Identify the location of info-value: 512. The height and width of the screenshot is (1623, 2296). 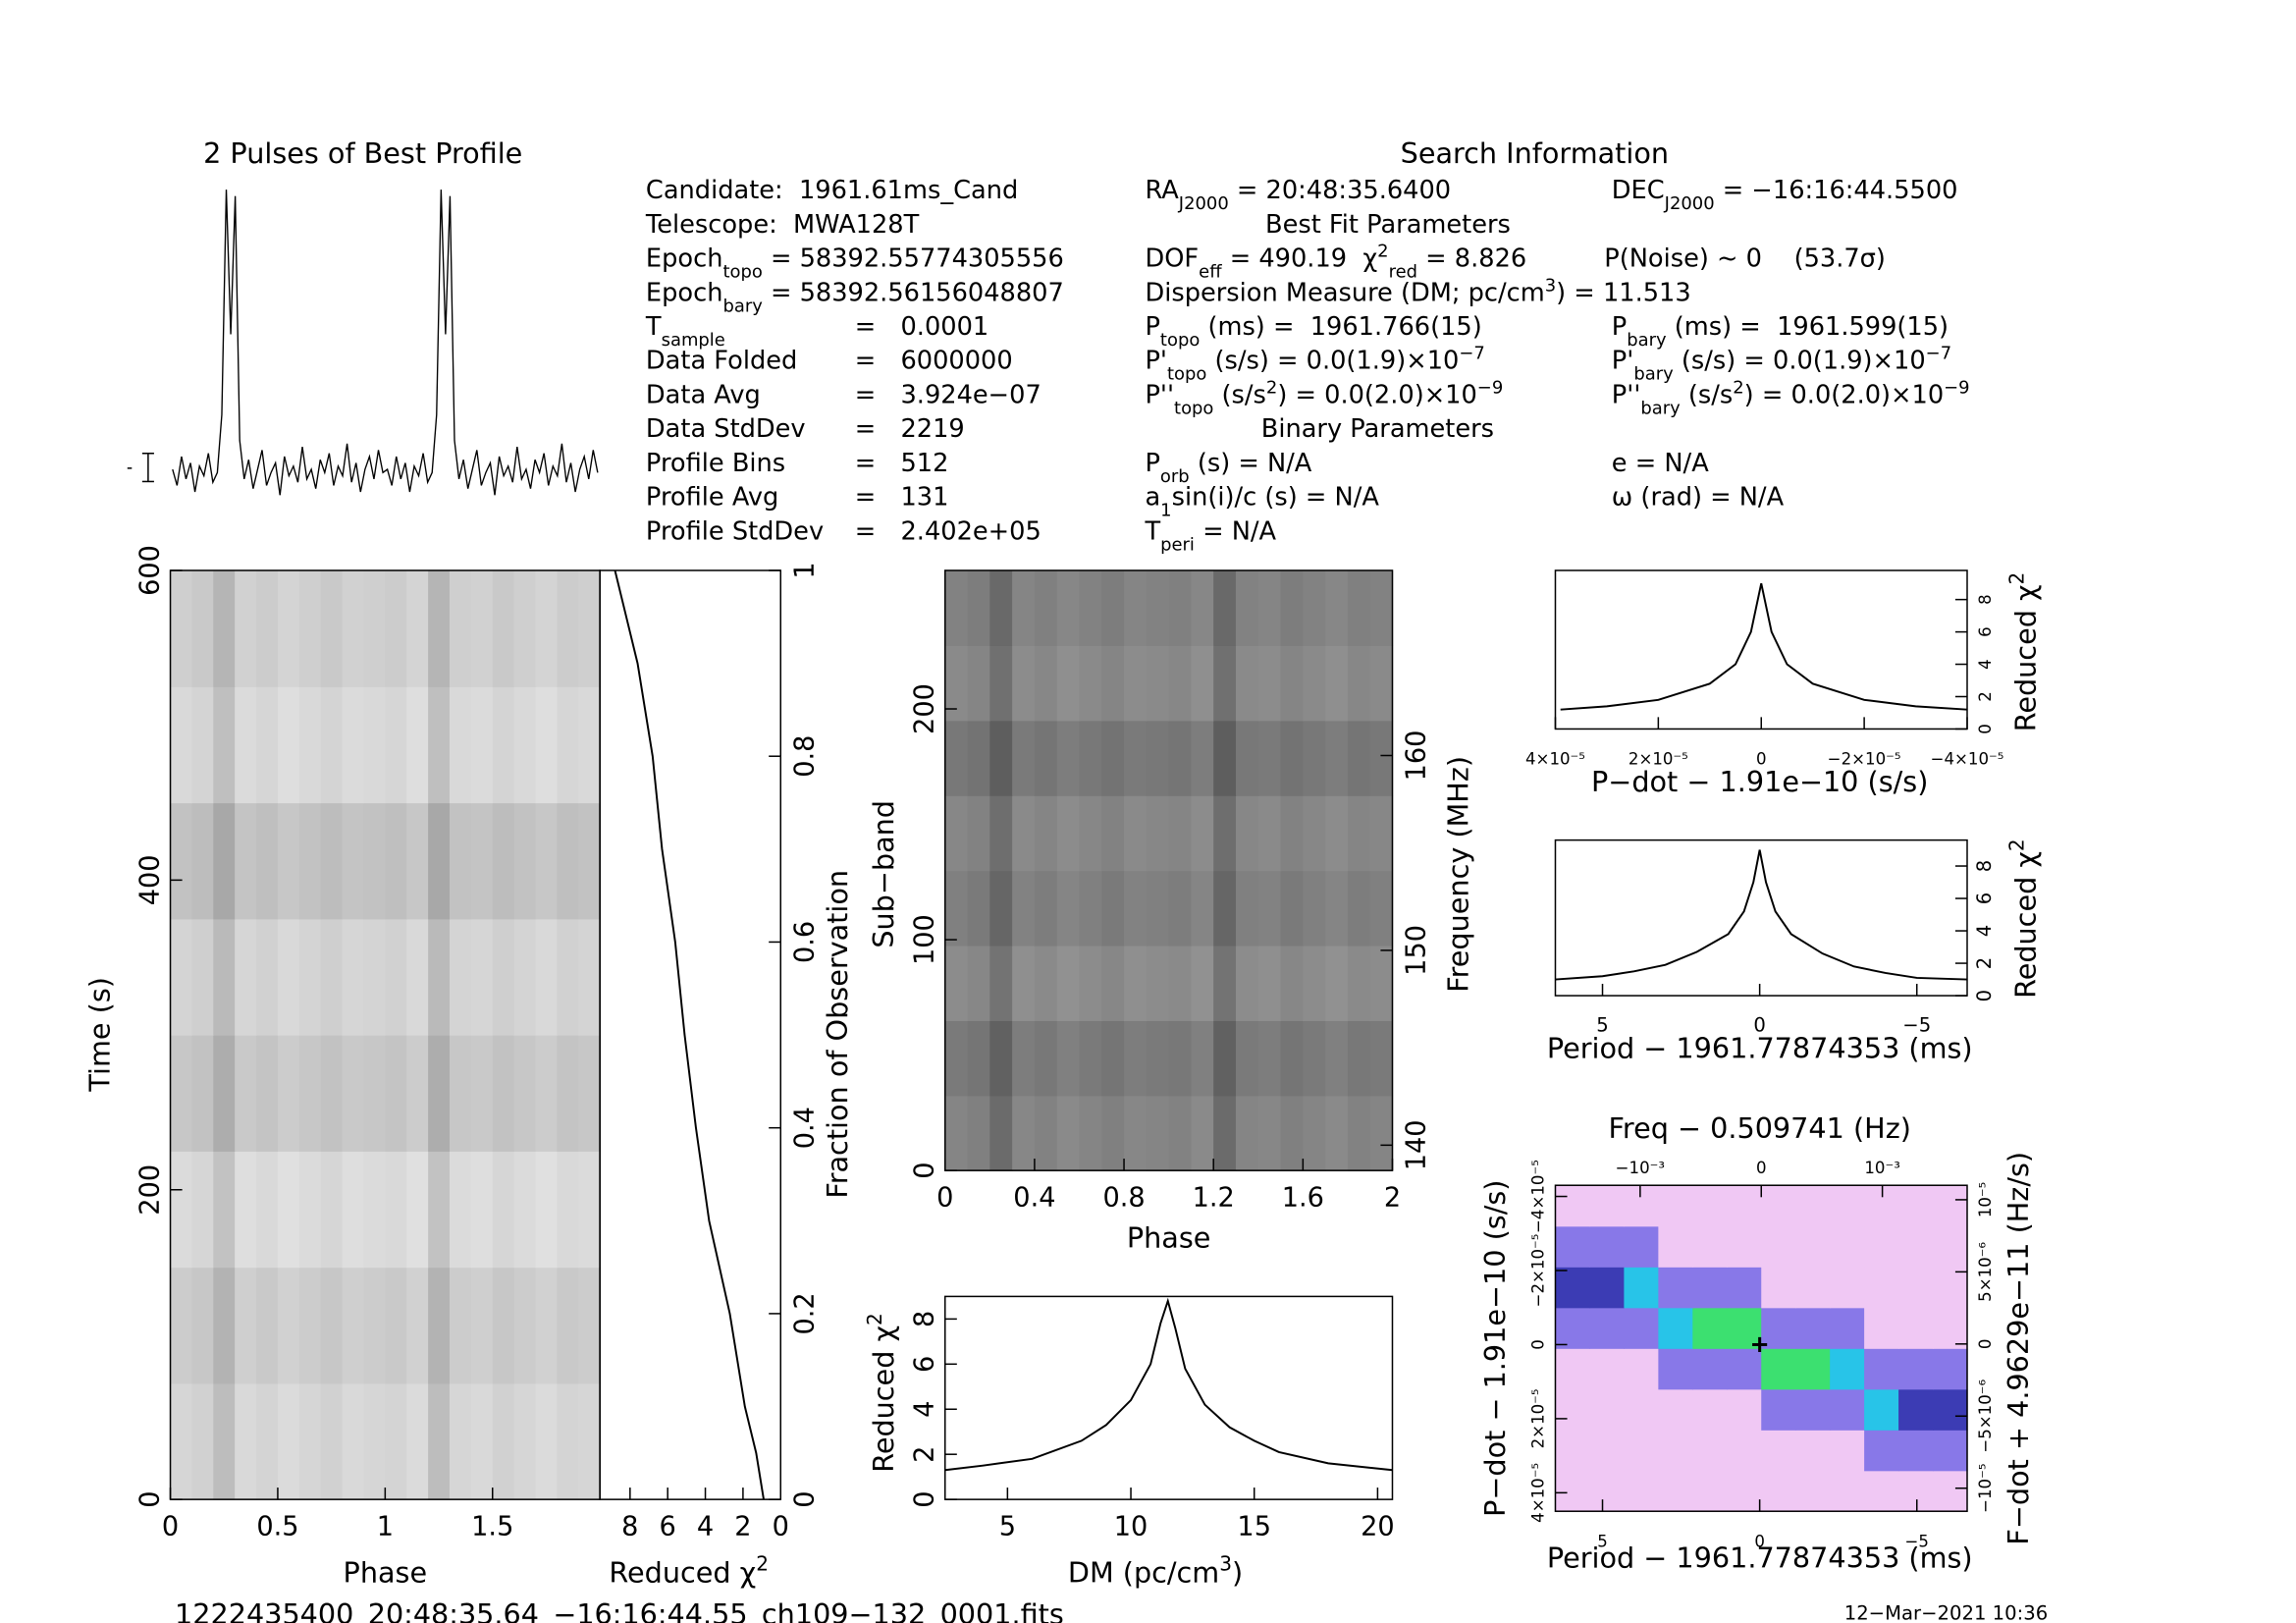
(924, 463).